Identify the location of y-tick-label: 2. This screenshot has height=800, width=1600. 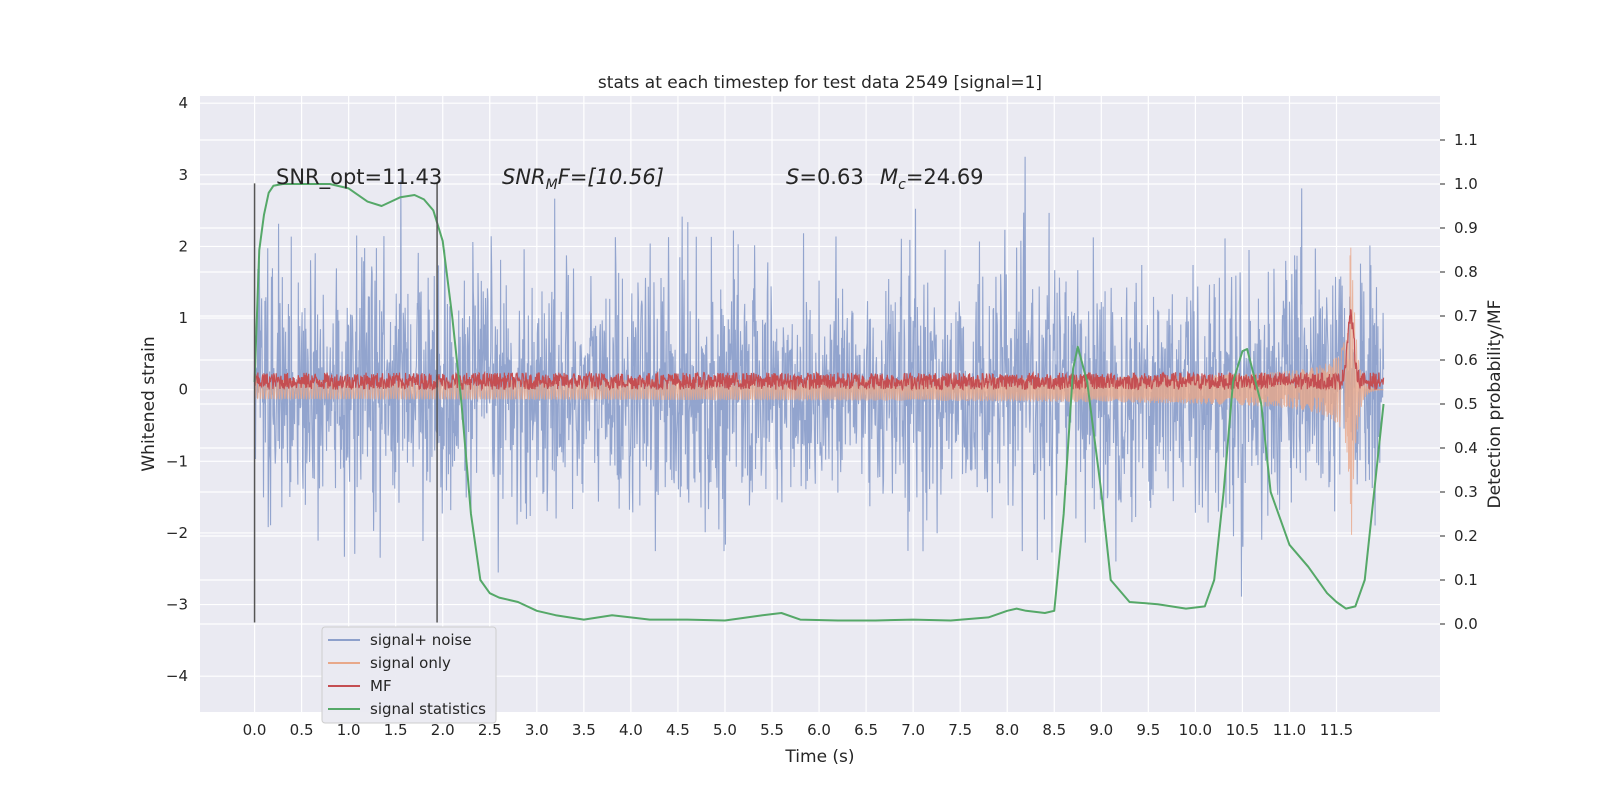
(183, 246).